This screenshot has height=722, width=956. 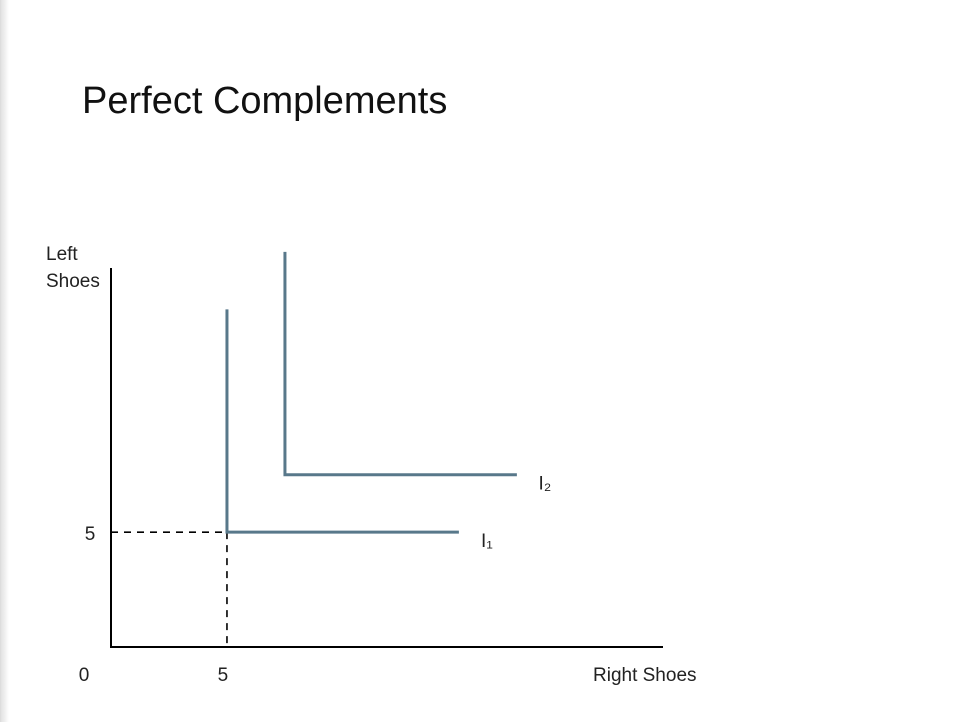 What do you see at coordinates (545, 484) in the screenshot?
I see `curve-label: I₂` at bounding box center [545, 484].